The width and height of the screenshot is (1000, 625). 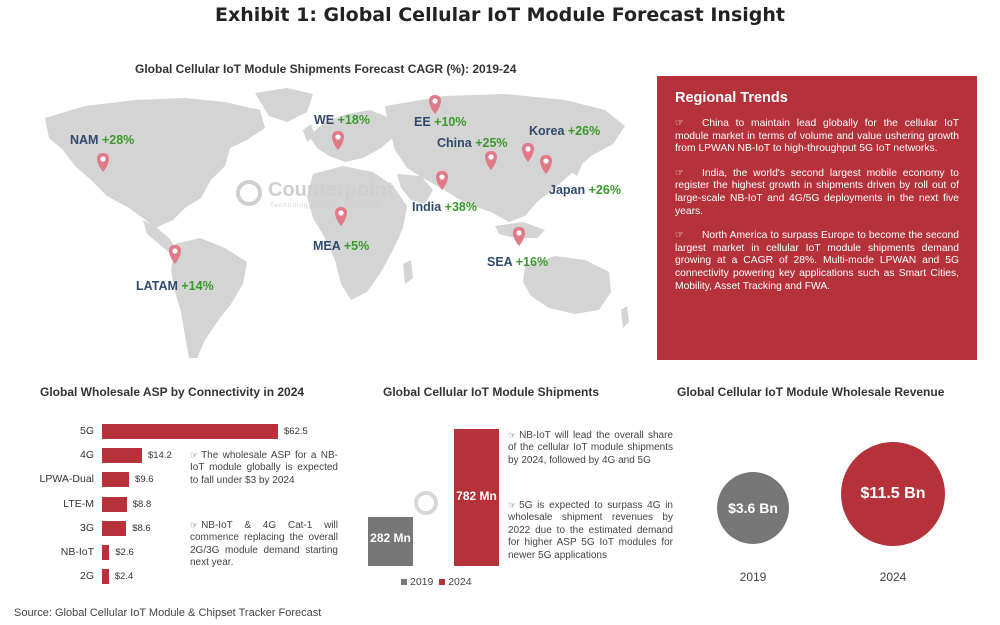 I want to click on asp-category-label: 5G, so click(x=86, y=431).